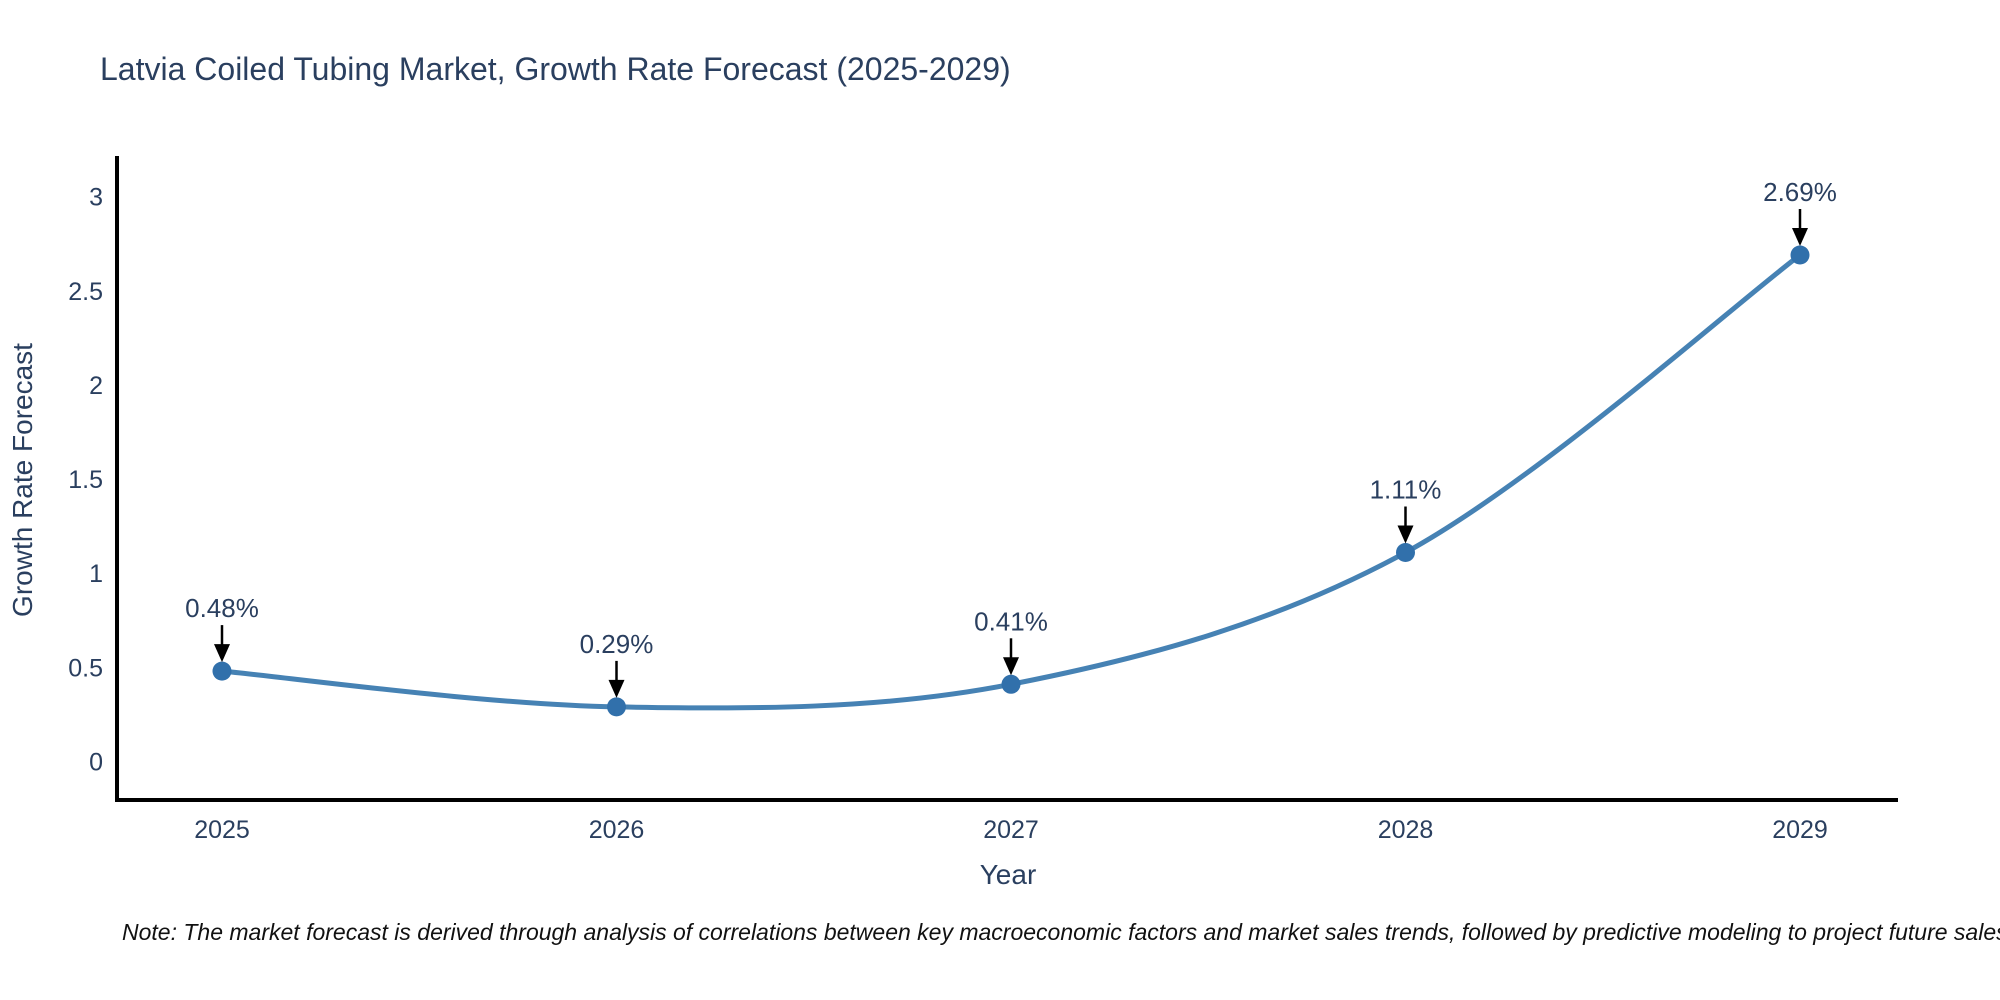  I want to click on y-tick-label: 1.5, so click(85, 480).